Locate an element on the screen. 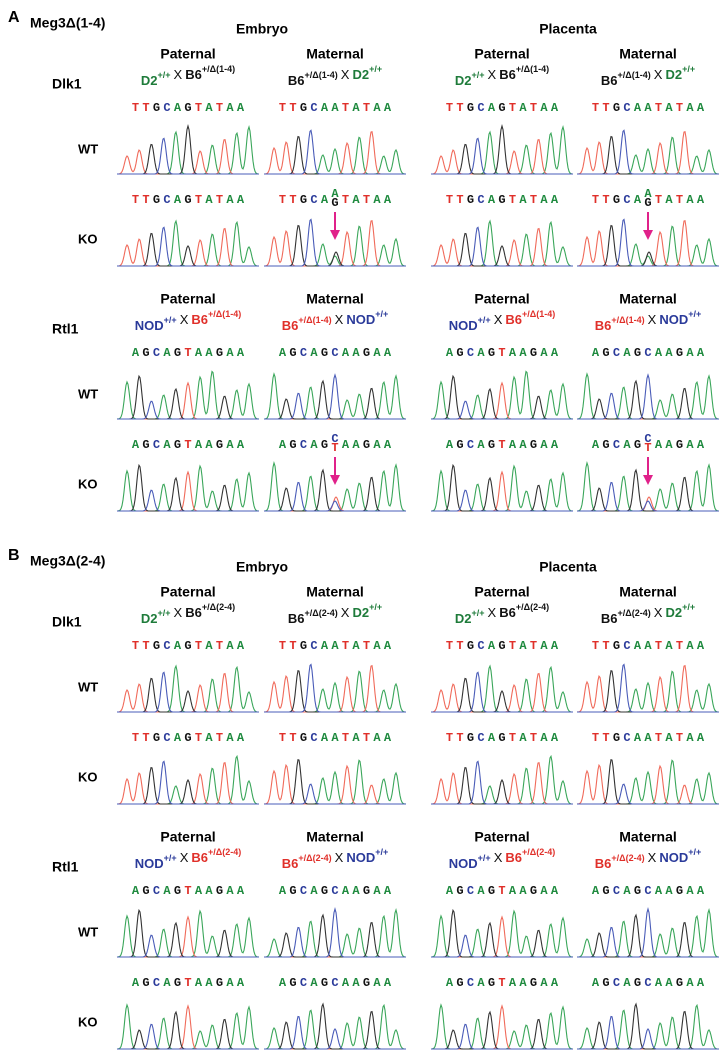 The width and height of the screenshot is (719, 1050). base-top: A is located at coordinates (648, 194).